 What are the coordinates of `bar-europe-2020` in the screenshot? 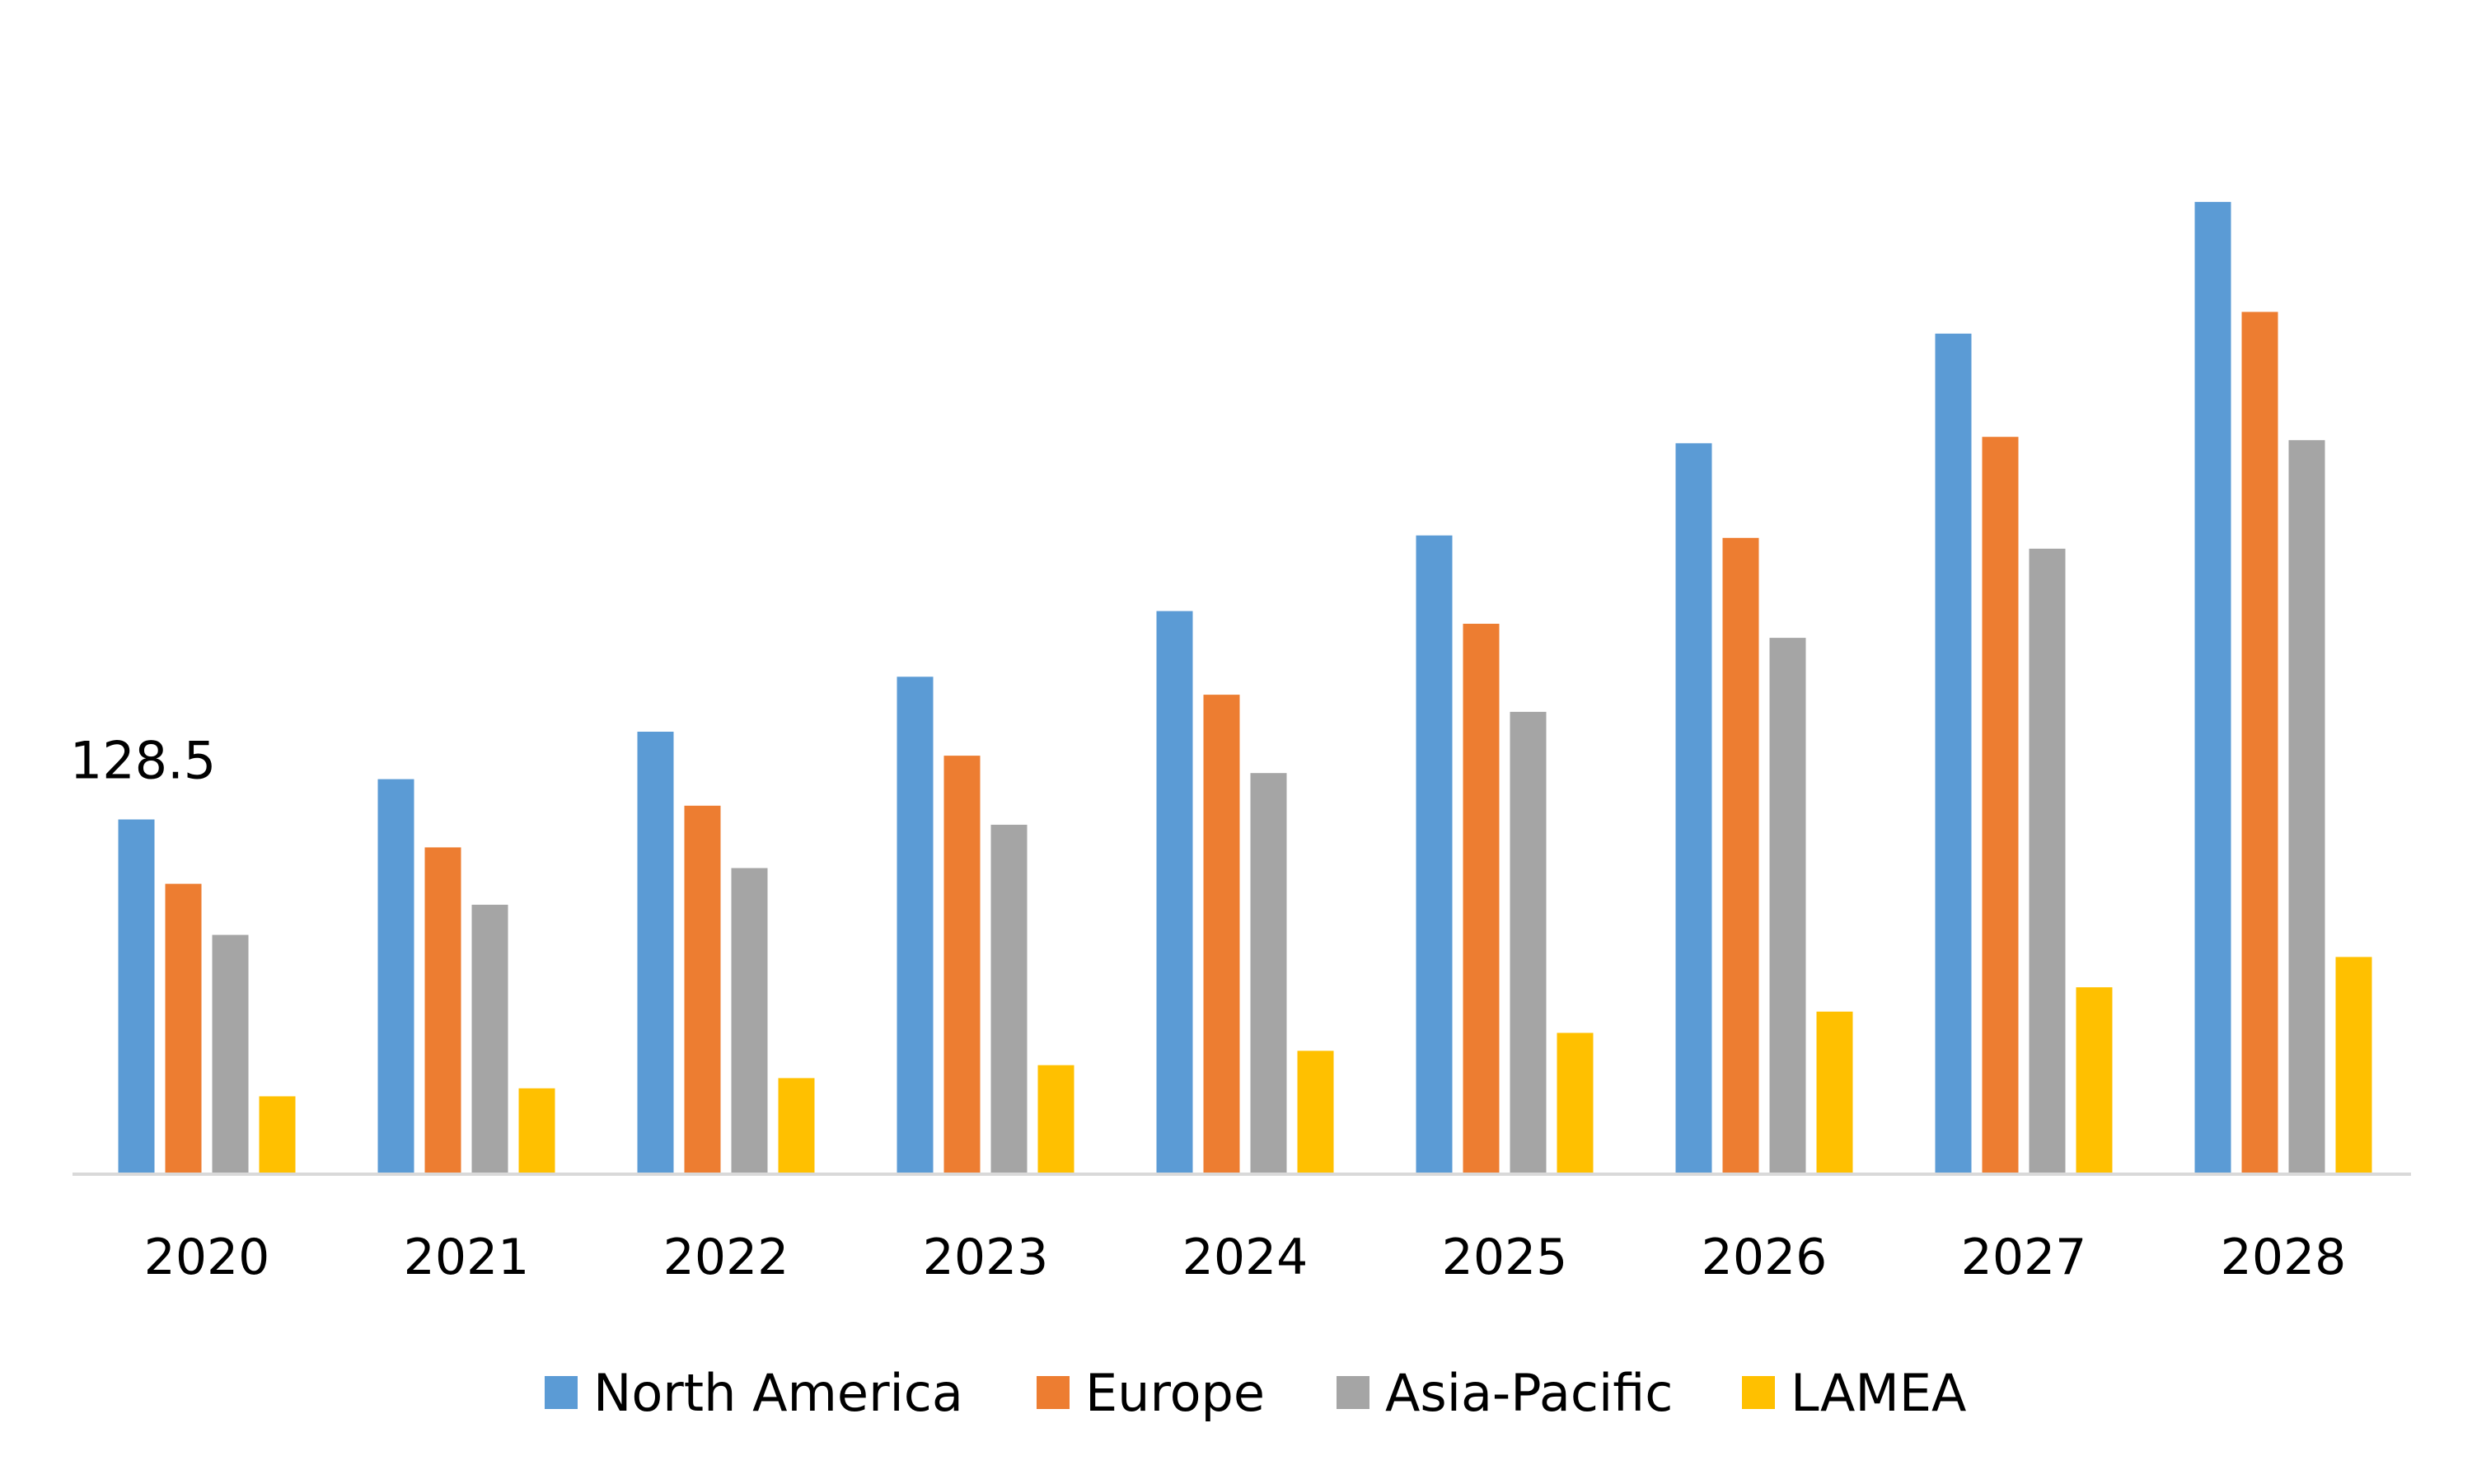 It's located at (183, 1029).